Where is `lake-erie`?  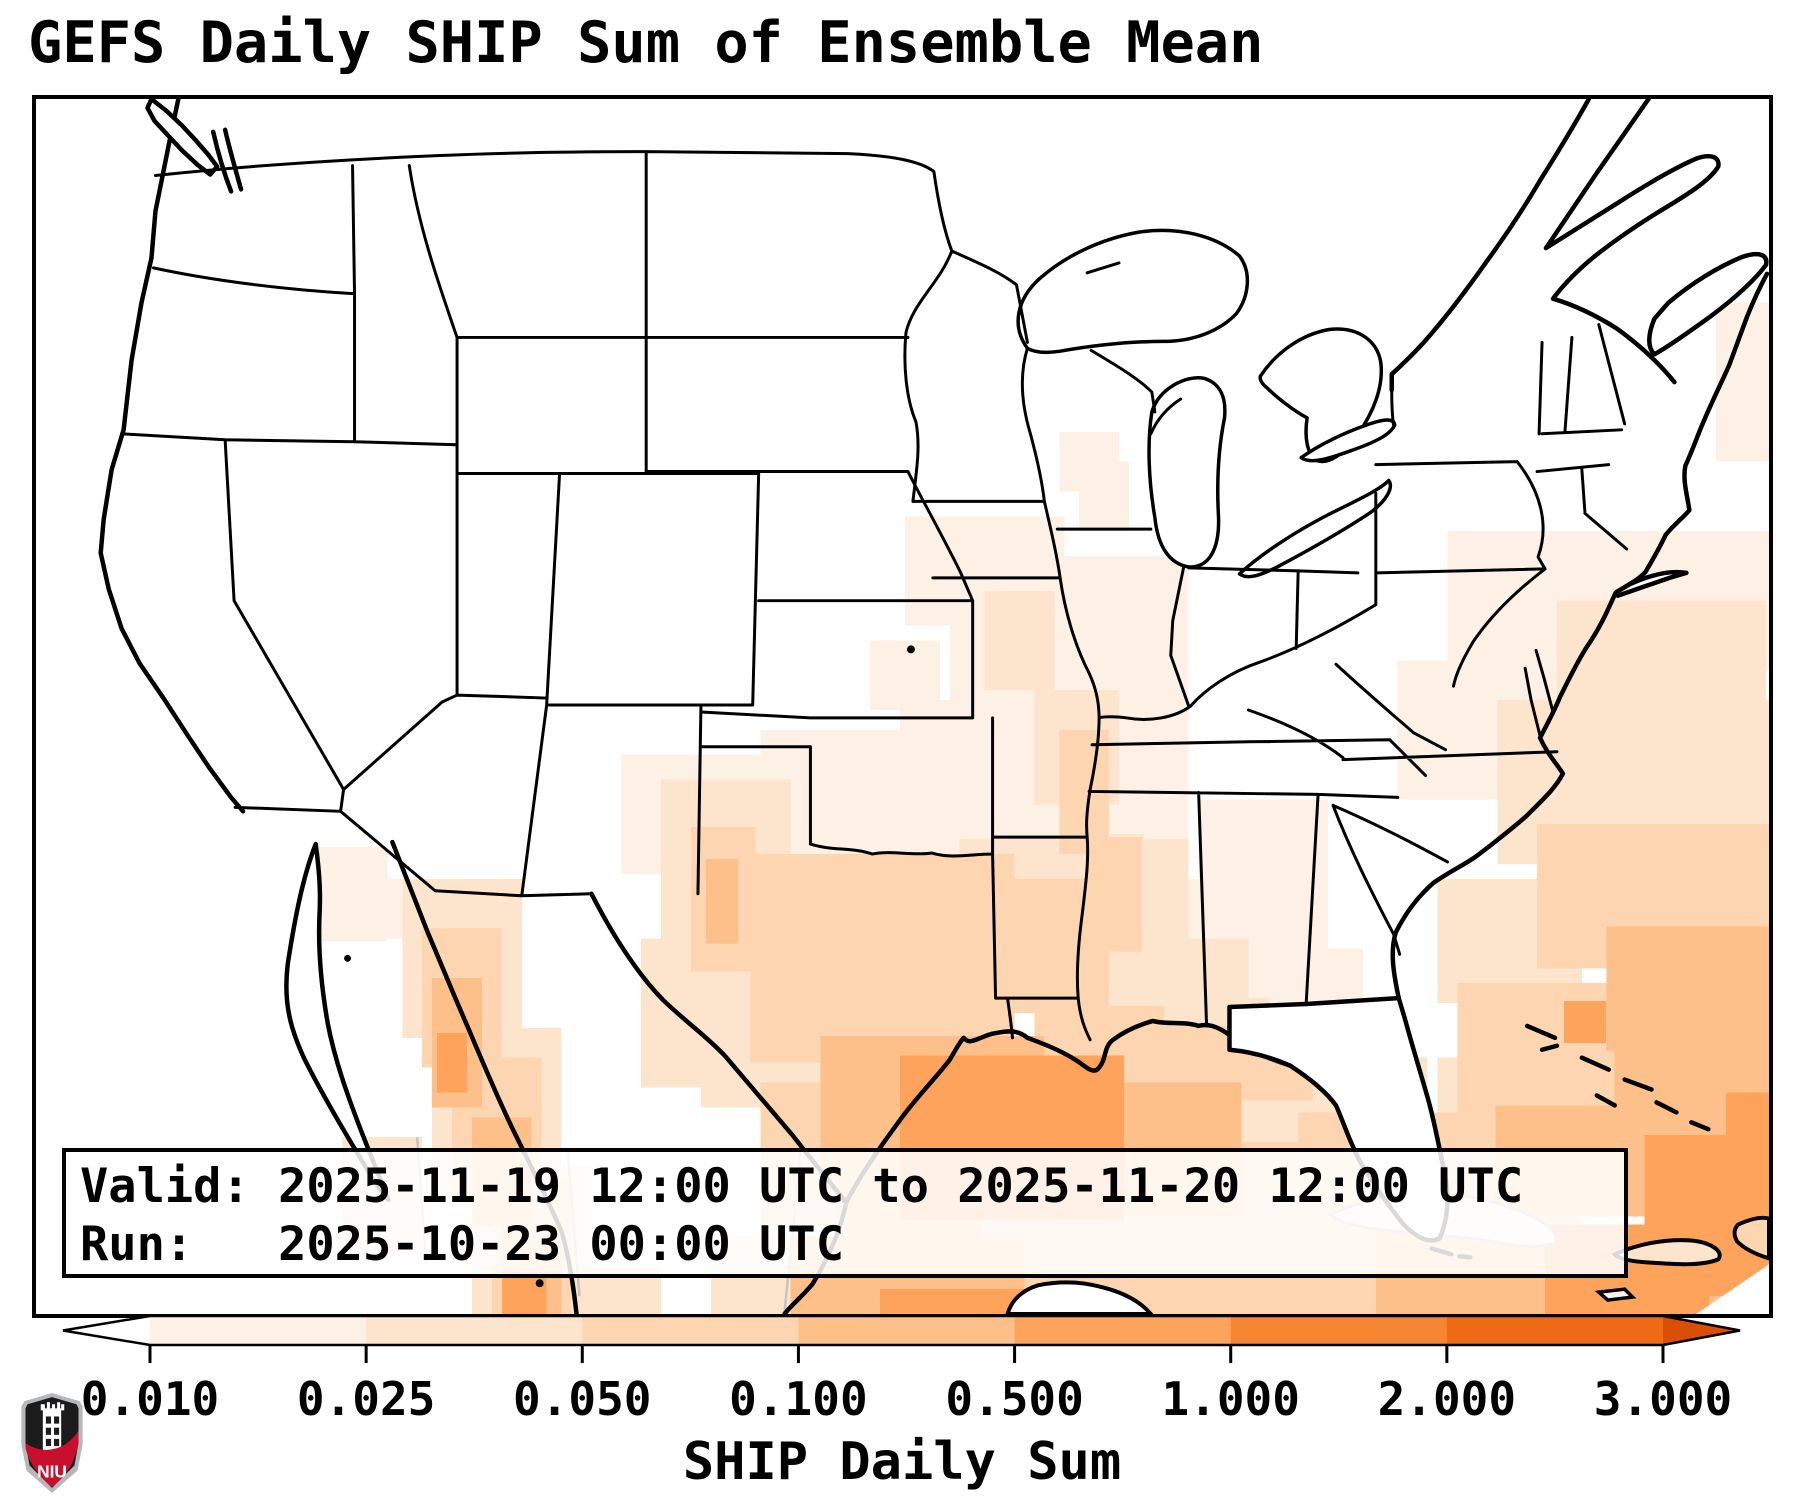
lake-erie is located at coordinates (1315, 528).